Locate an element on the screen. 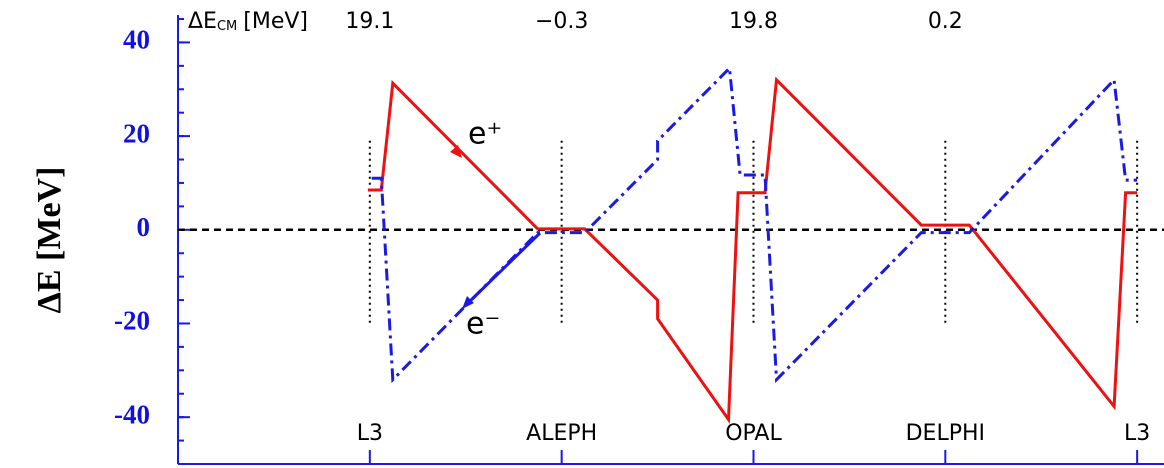  y-tick-label: 20 is located at coordinates (136, 133).